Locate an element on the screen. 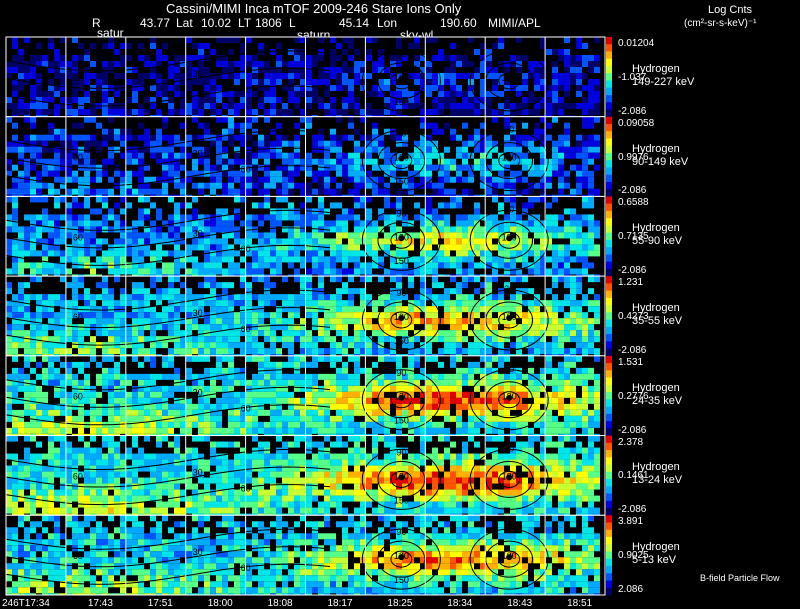 This screenshot has width=800, height=609. contour-label: 90 is located at coordinates (401, 293).